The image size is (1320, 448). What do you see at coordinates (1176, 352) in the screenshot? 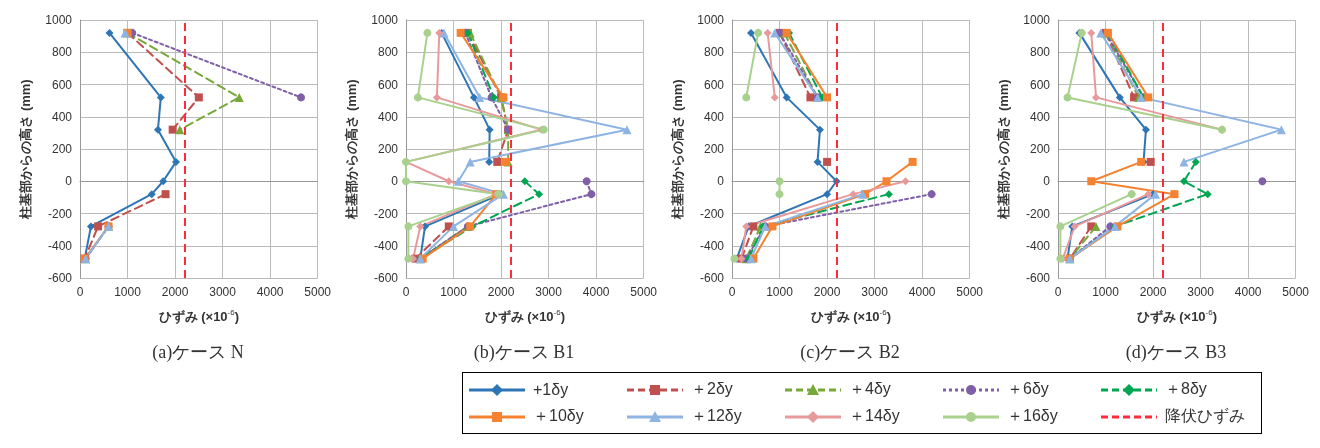
I see `text: (d)ケース B3` at bounding box center [1176, 352].